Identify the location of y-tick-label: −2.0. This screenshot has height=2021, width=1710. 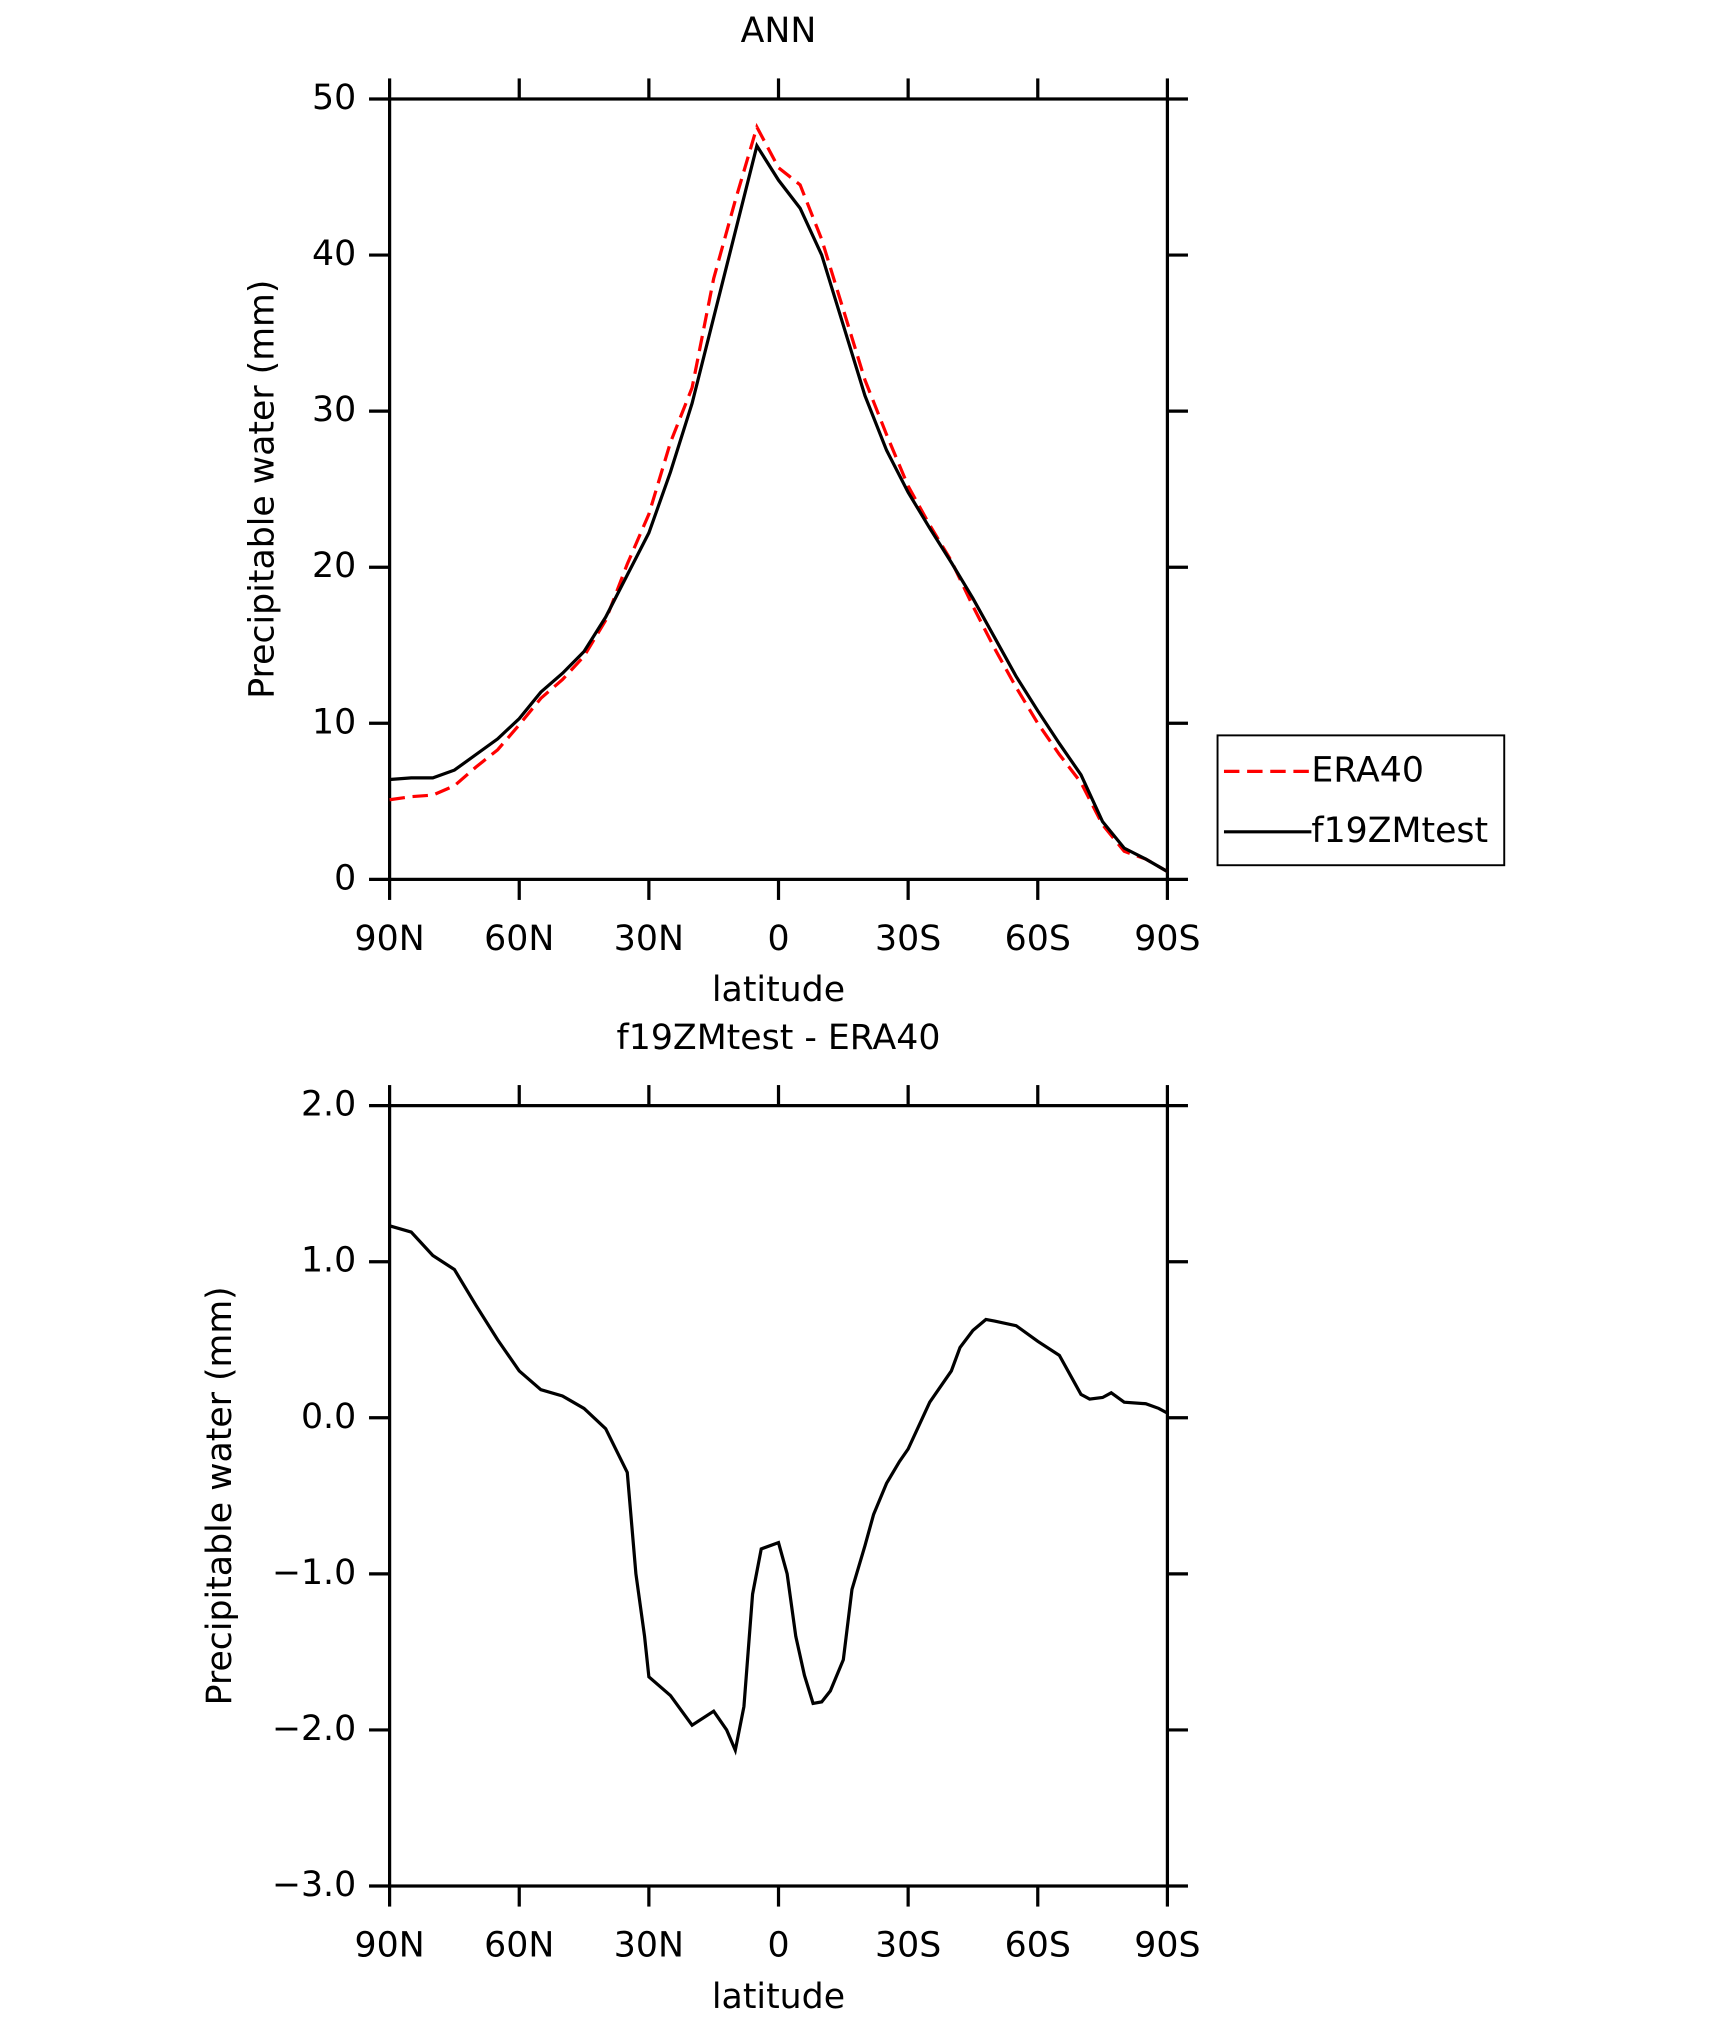
(314, 1729).